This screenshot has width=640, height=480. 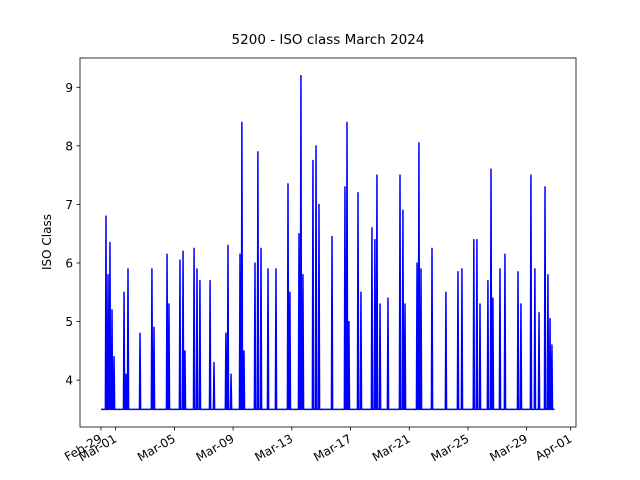 I want to click on y-axis-label: ISO Class, so click(x=47, y=242).